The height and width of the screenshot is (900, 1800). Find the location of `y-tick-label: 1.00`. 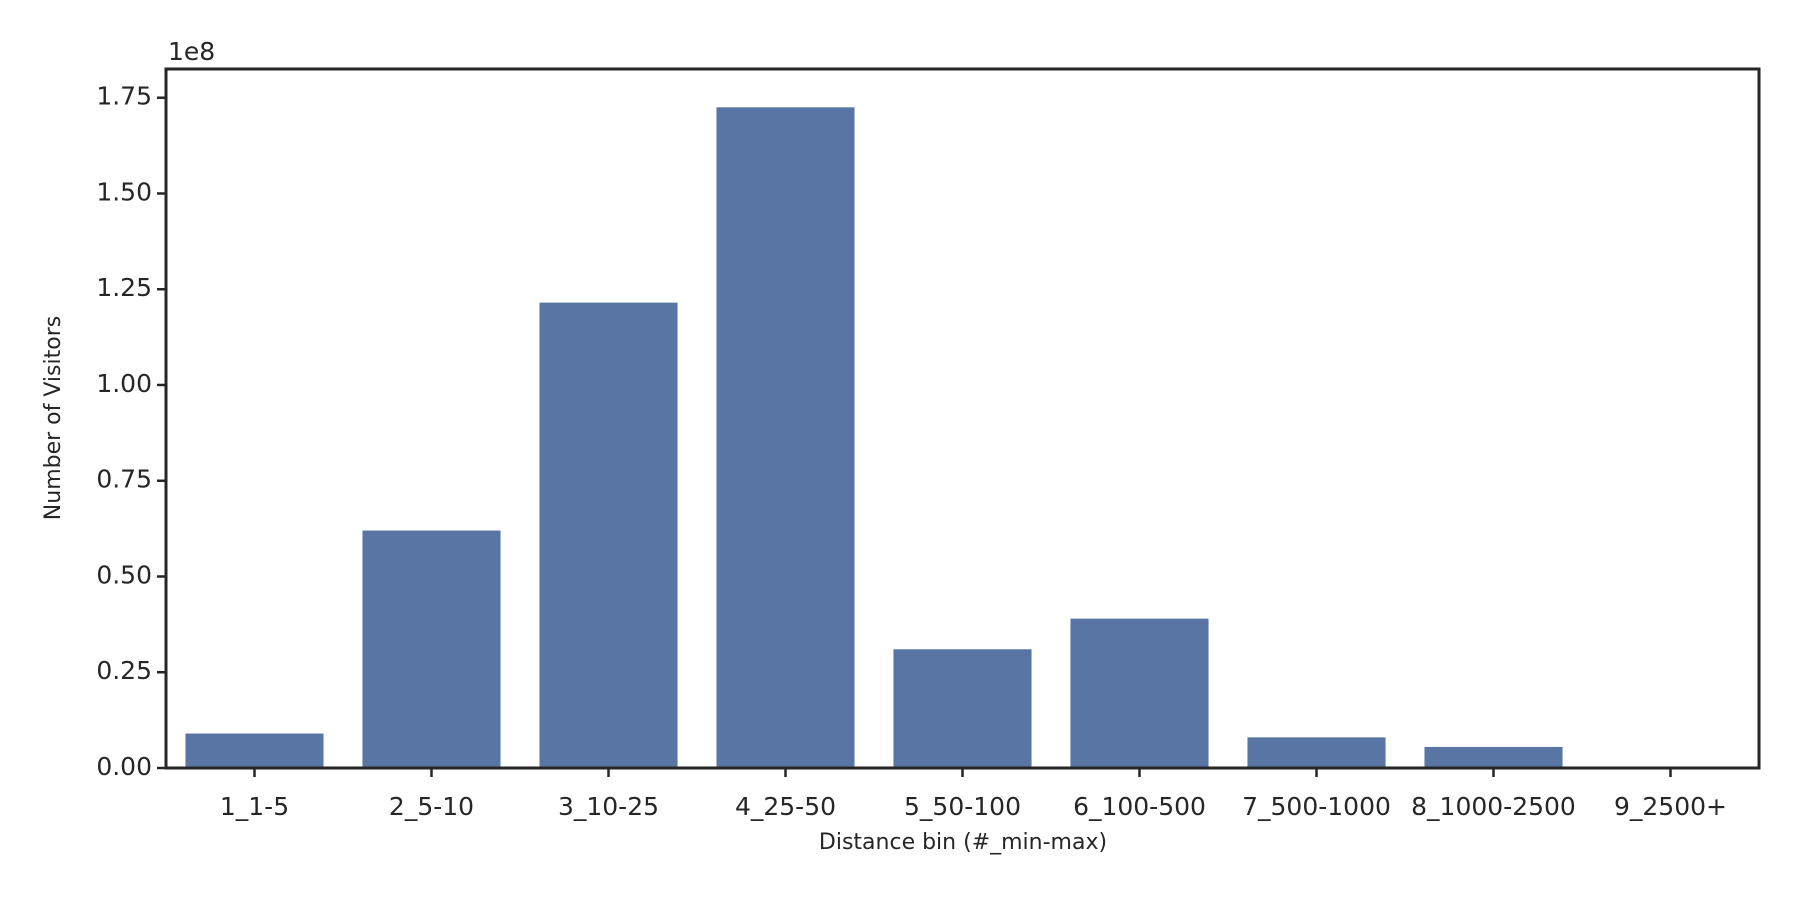

y-tick-label: 1.00 is located at coordinates (124, 383).